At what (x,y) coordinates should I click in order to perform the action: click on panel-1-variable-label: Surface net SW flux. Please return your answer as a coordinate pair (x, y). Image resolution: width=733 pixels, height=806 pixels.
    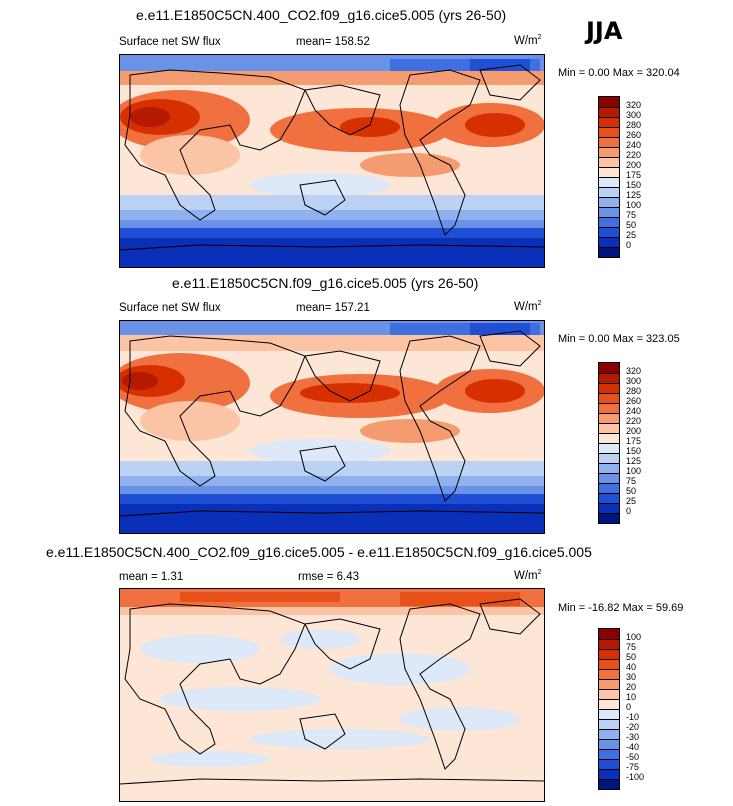
    Looking at the image, I should click on (170, 42).